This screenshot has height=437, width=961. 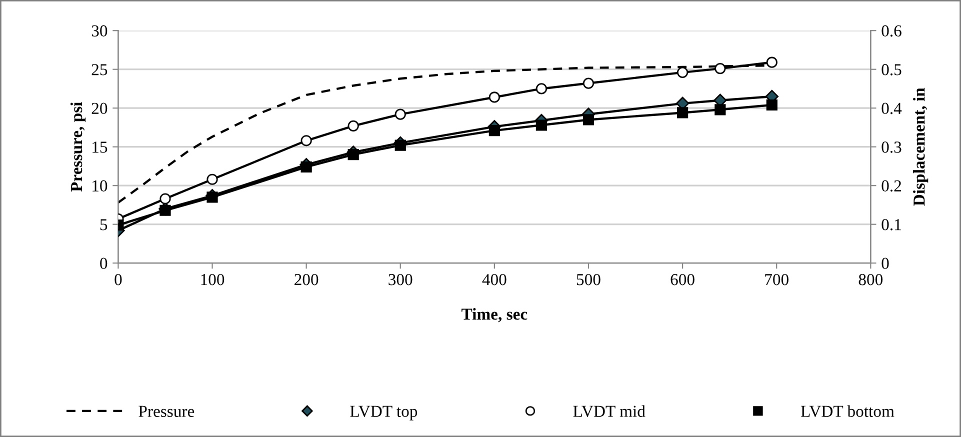 What do you see at coordinates (100, 108) in the screenshot?
I see `y-tick-label: 20` at bounding box center [100, 108].